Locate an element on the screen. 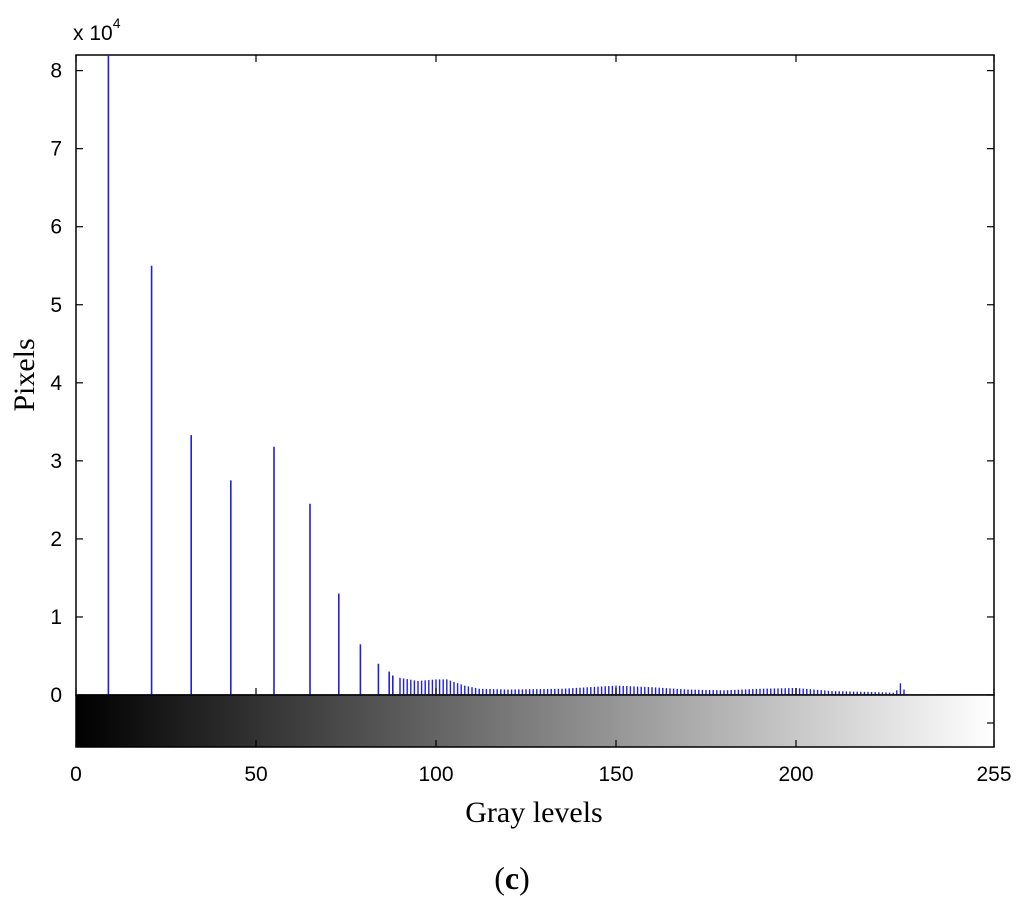 This screenshot has width=1024, height=908. y-tick-label: 1 is located at coordinates (56, 617).